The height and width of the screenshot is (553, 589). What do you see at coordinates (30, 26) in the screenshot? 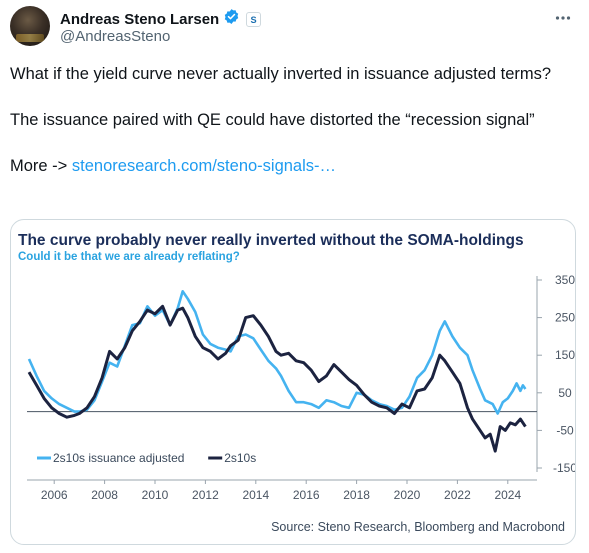
I see `avatar` at bounding box center [30, 26].